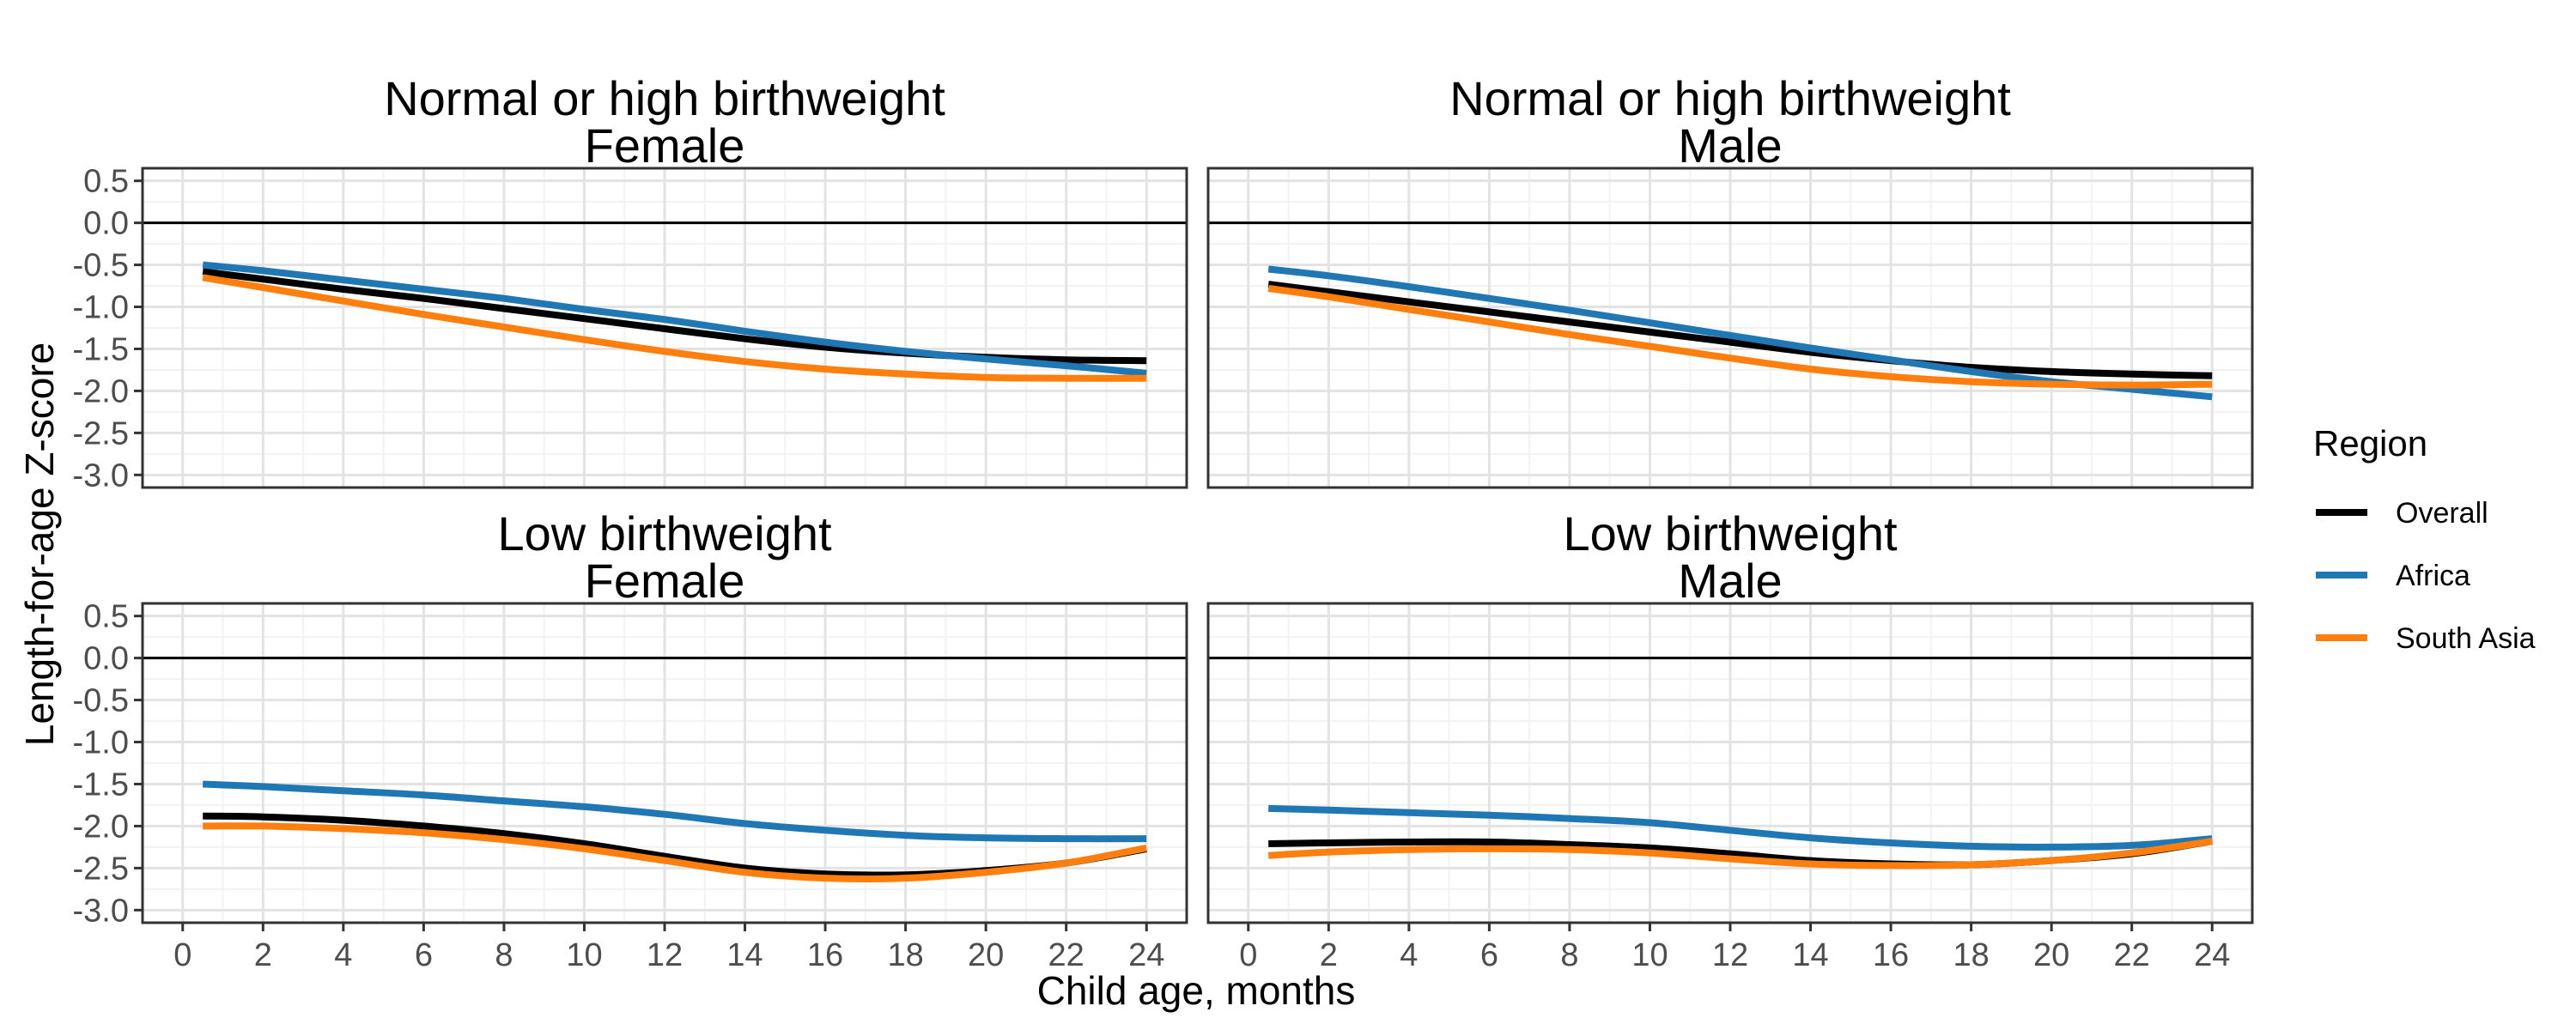 The width and height of the screenshot is (2576, 1030). I want to click on legend-label-africa: Africa, so click(2433, 576).